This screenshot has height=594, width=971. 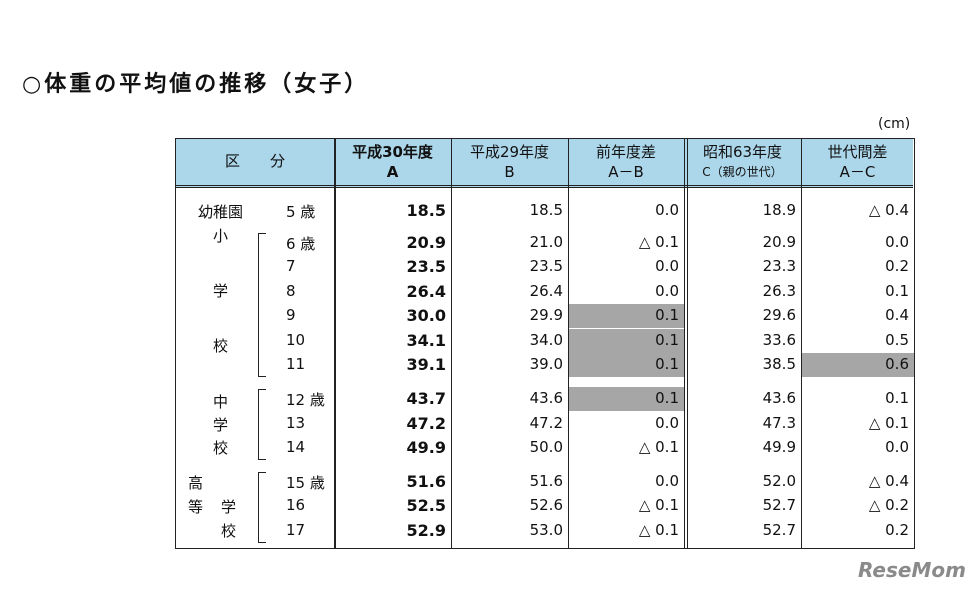 What do you see at coordinates (546, 398) in the screenshot?
I see `value-cell: 43.6` at bounding box center [546, 398].